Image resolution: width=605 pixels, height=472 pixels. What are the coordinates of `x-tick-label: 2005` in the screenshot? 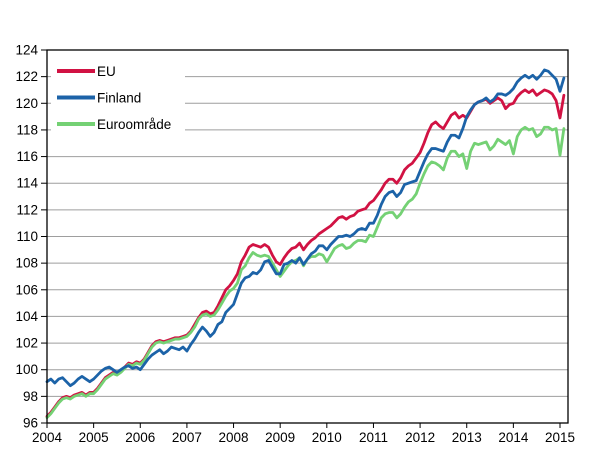 It's located at (94, 437).